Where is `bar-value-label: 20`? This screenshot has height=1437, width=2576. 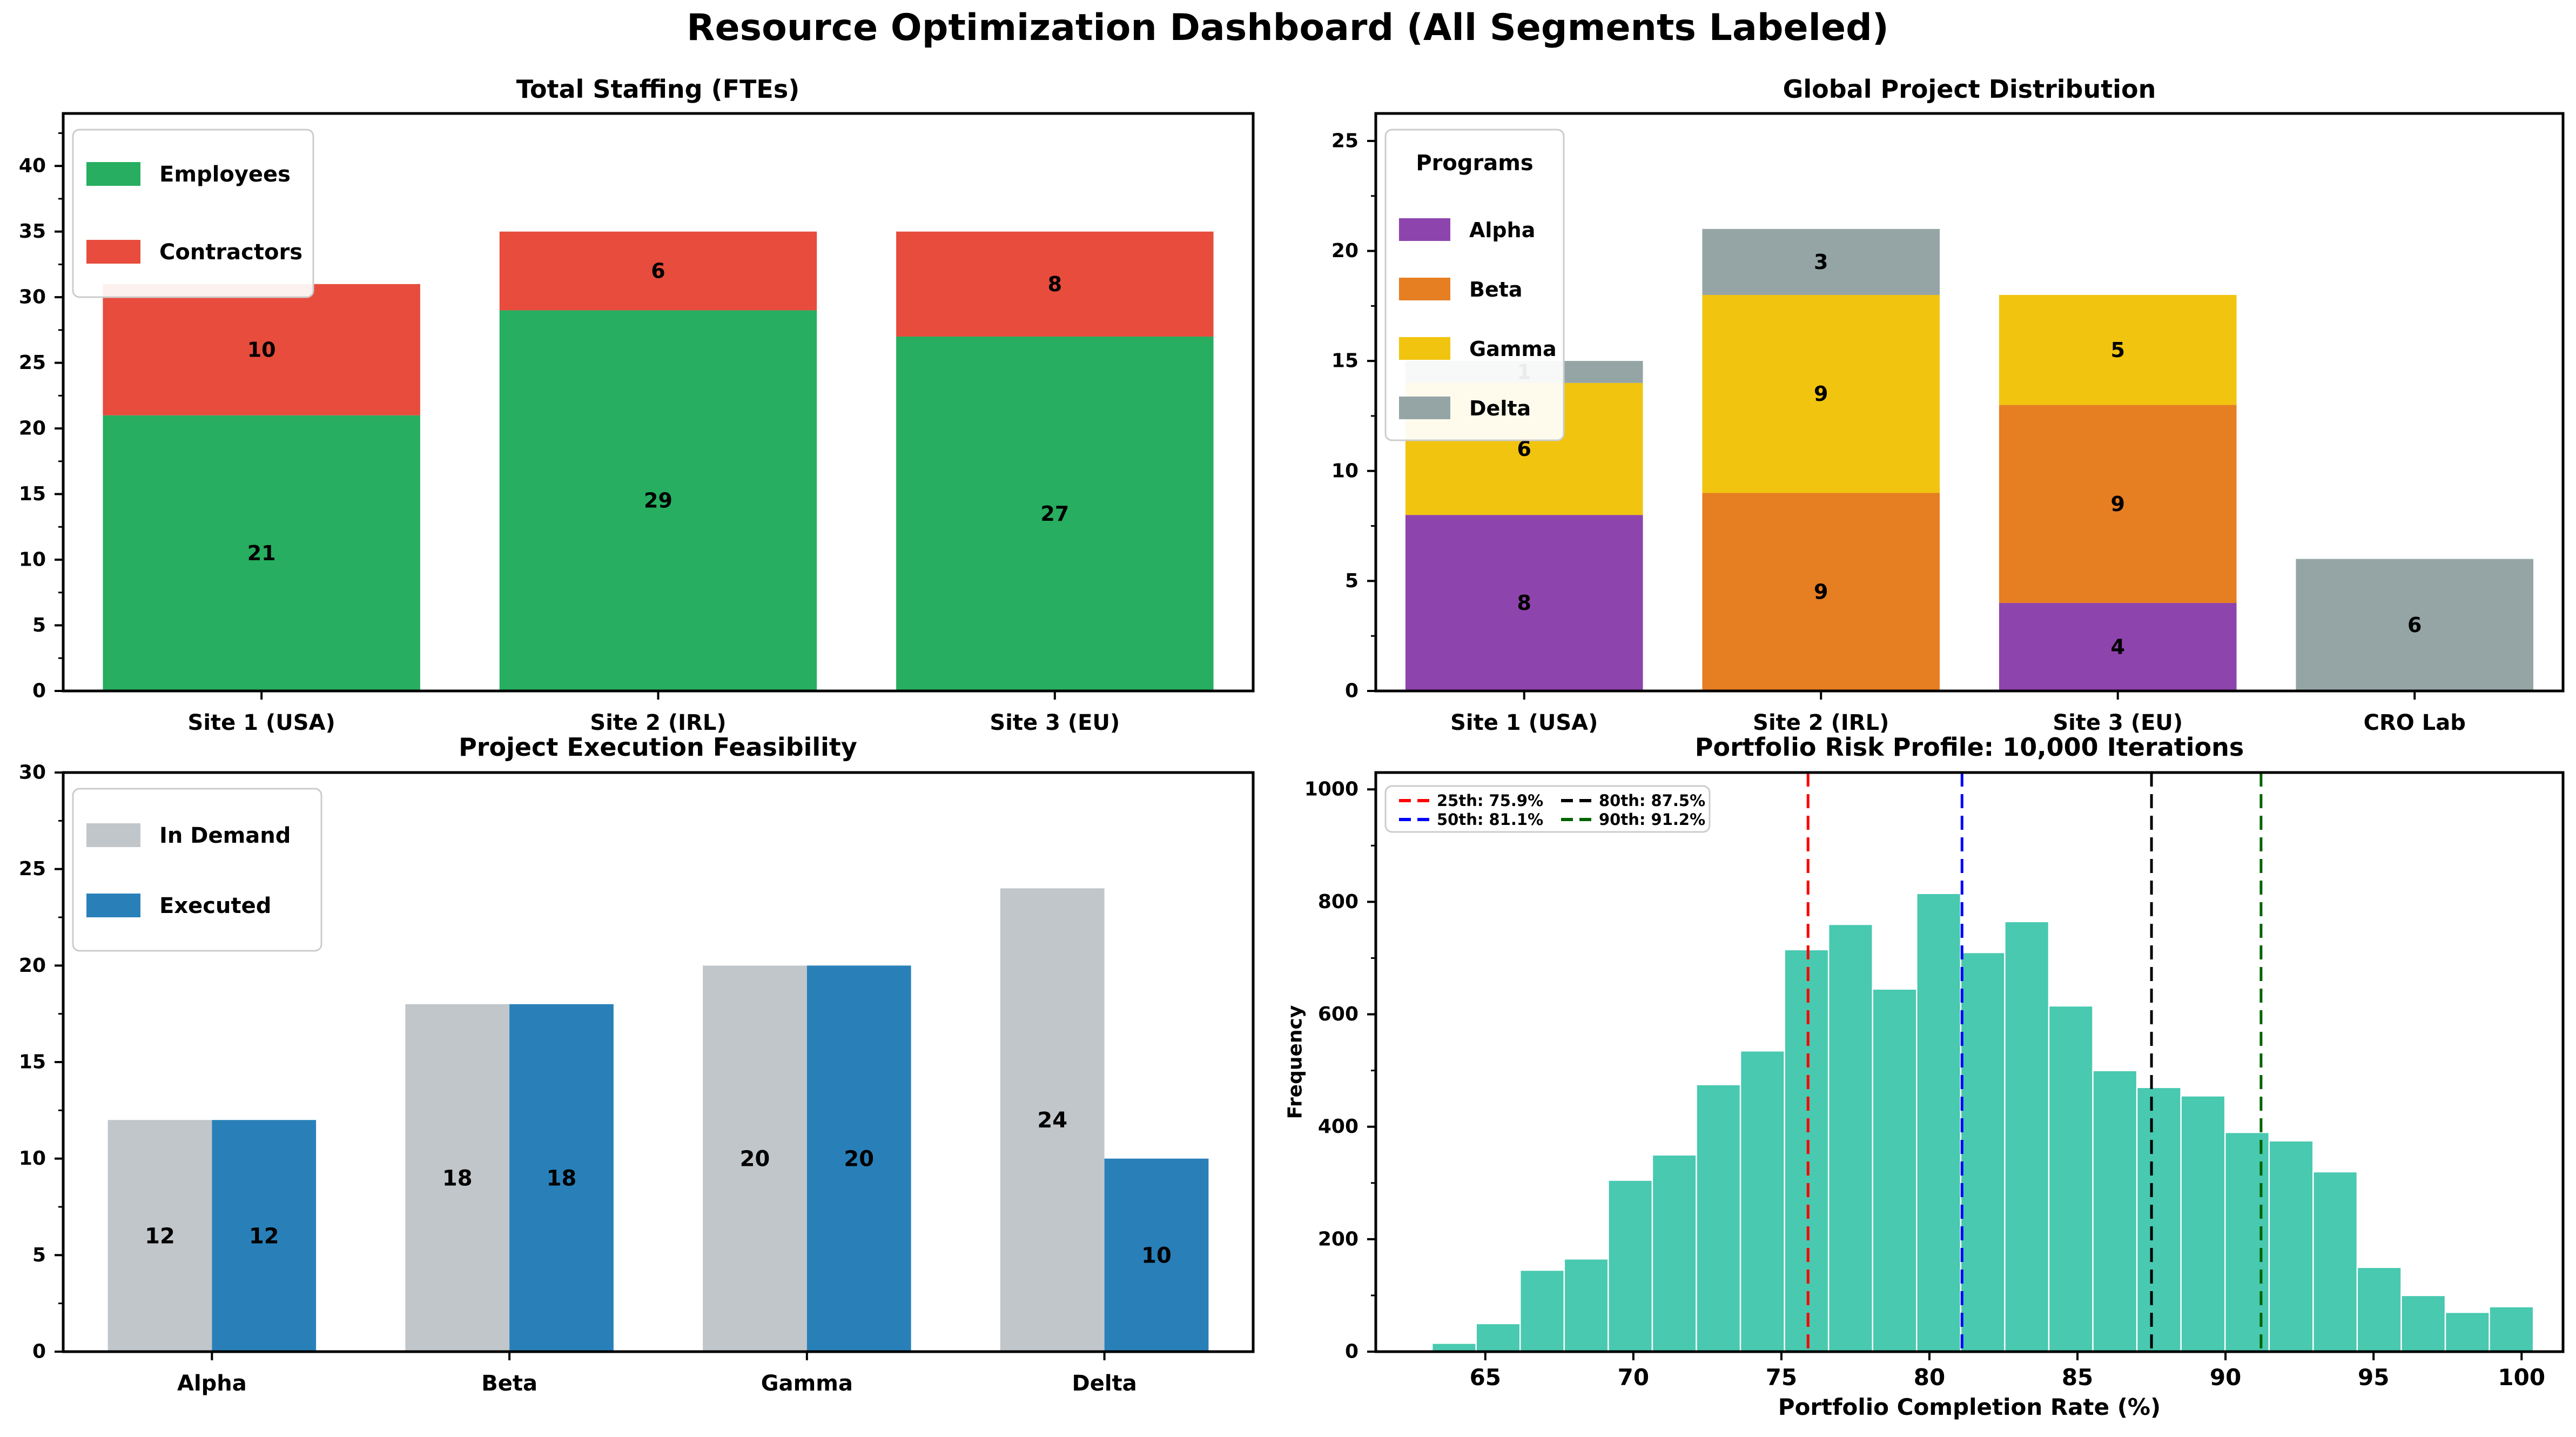 bar-value-label: 20 is located at coordinates (859, 1159).